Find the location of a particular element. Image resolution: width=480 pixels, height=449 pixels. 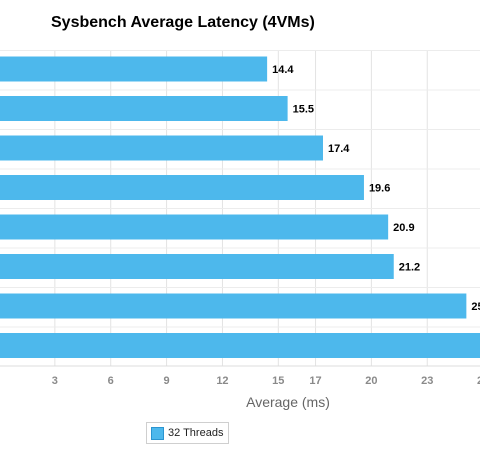

x-tick-label: 17 is located at coordinates (315, 381).